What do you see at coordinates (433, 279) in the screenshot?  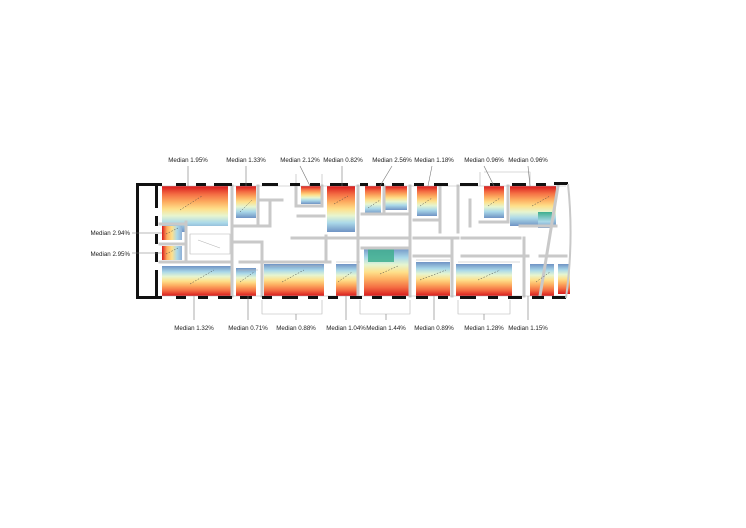 I see `zone-r16` at bounding box center [433, 279].